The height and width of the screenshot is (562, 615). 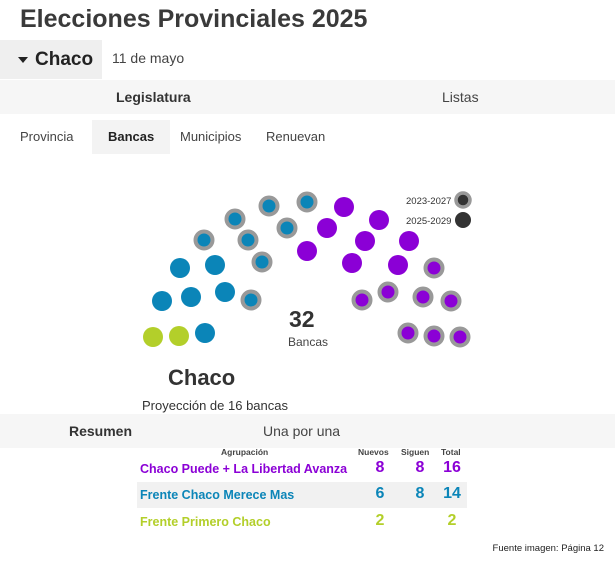 What do you see at coordinates (205, 522) in the screenshot?
I see `party-name: Frente Primero Chaco` at bounding box center [205, 522].